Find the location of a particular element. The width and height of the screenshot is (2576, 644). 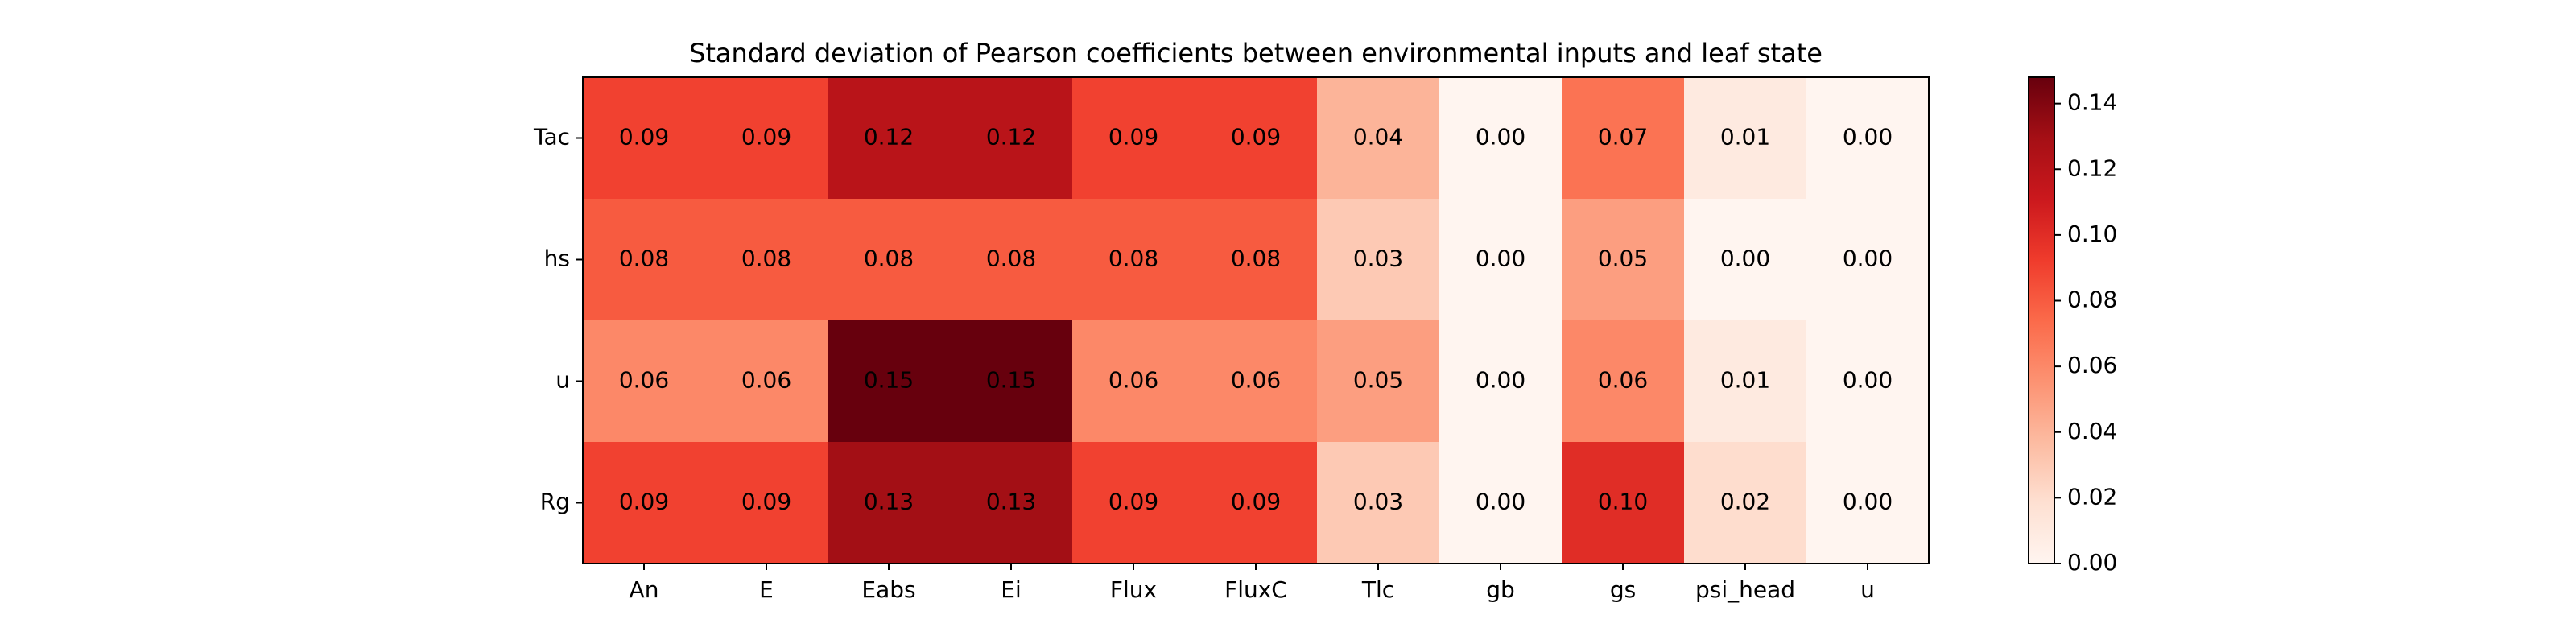

heatmap-cell-hs-u is located at coordinates (1868, 260).